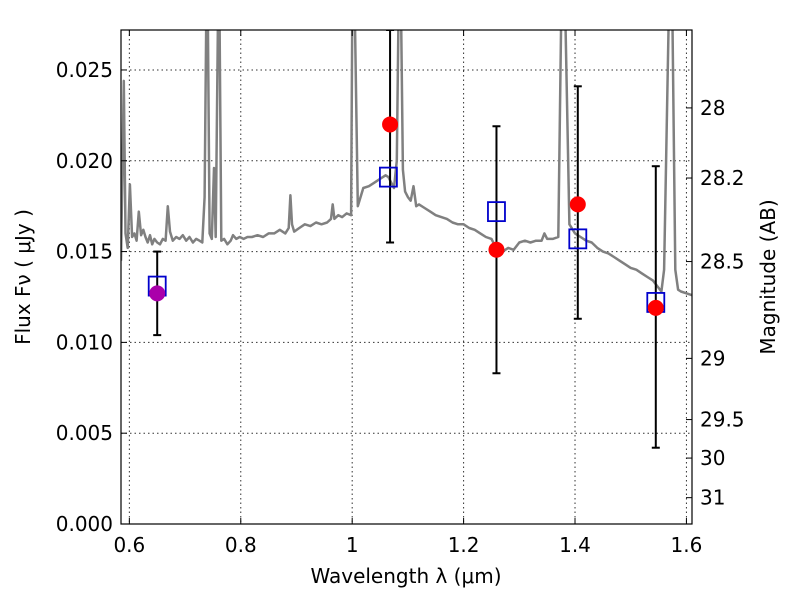  Describe the element at coordinates (129, 545) in the screenshot. I see `x-tick-label: 0.6` at that location.